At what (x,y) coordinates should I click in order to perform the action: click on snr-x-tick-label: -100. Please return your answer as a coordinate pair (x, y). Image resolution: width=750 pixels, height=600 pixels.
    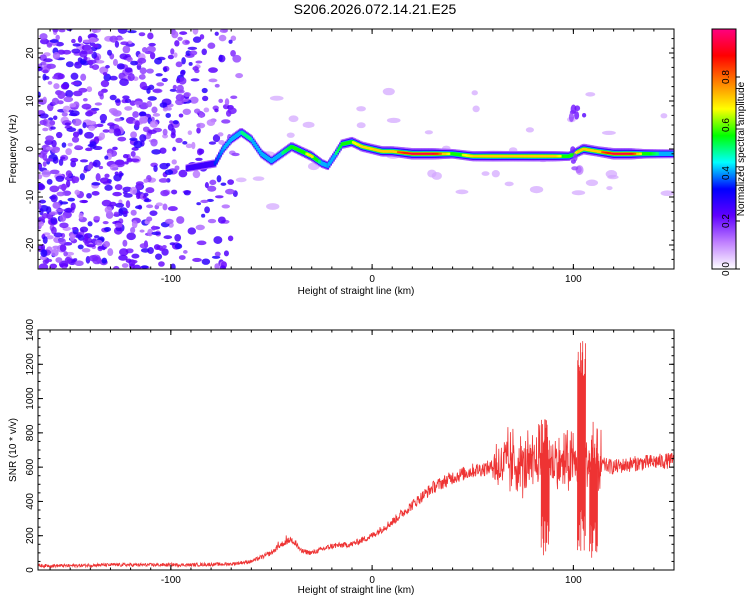
    Looking at the image, I should click on (171, 580).